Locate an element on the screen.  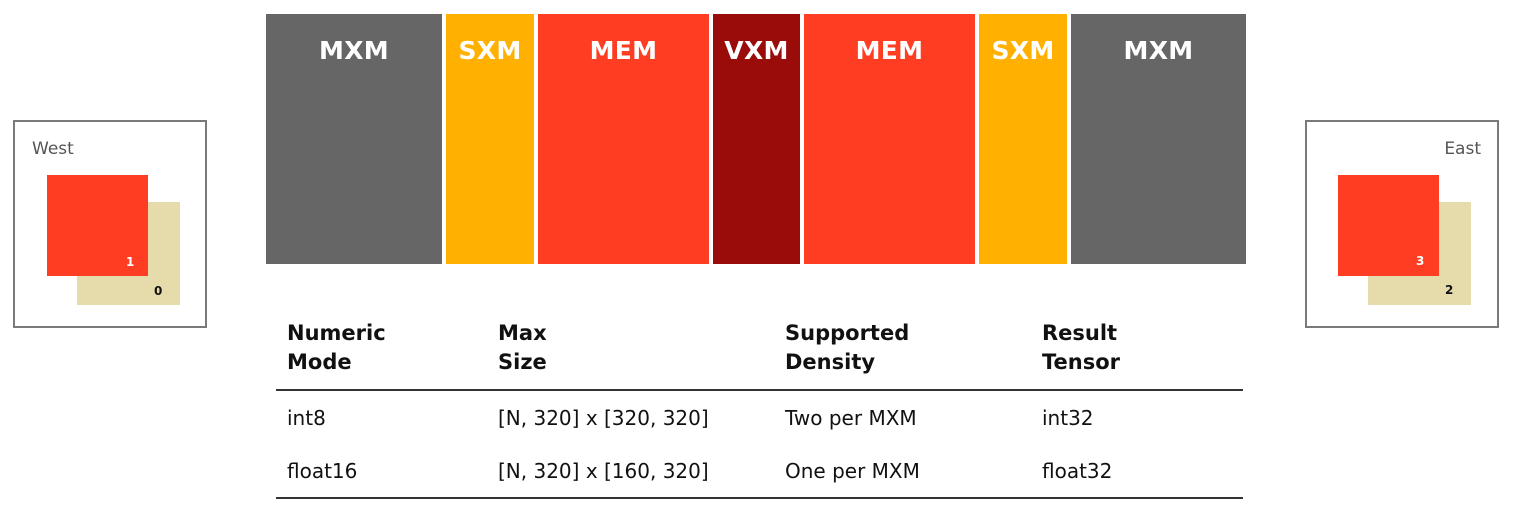
block-vxm: VXM is located at coordinates (756, 139).